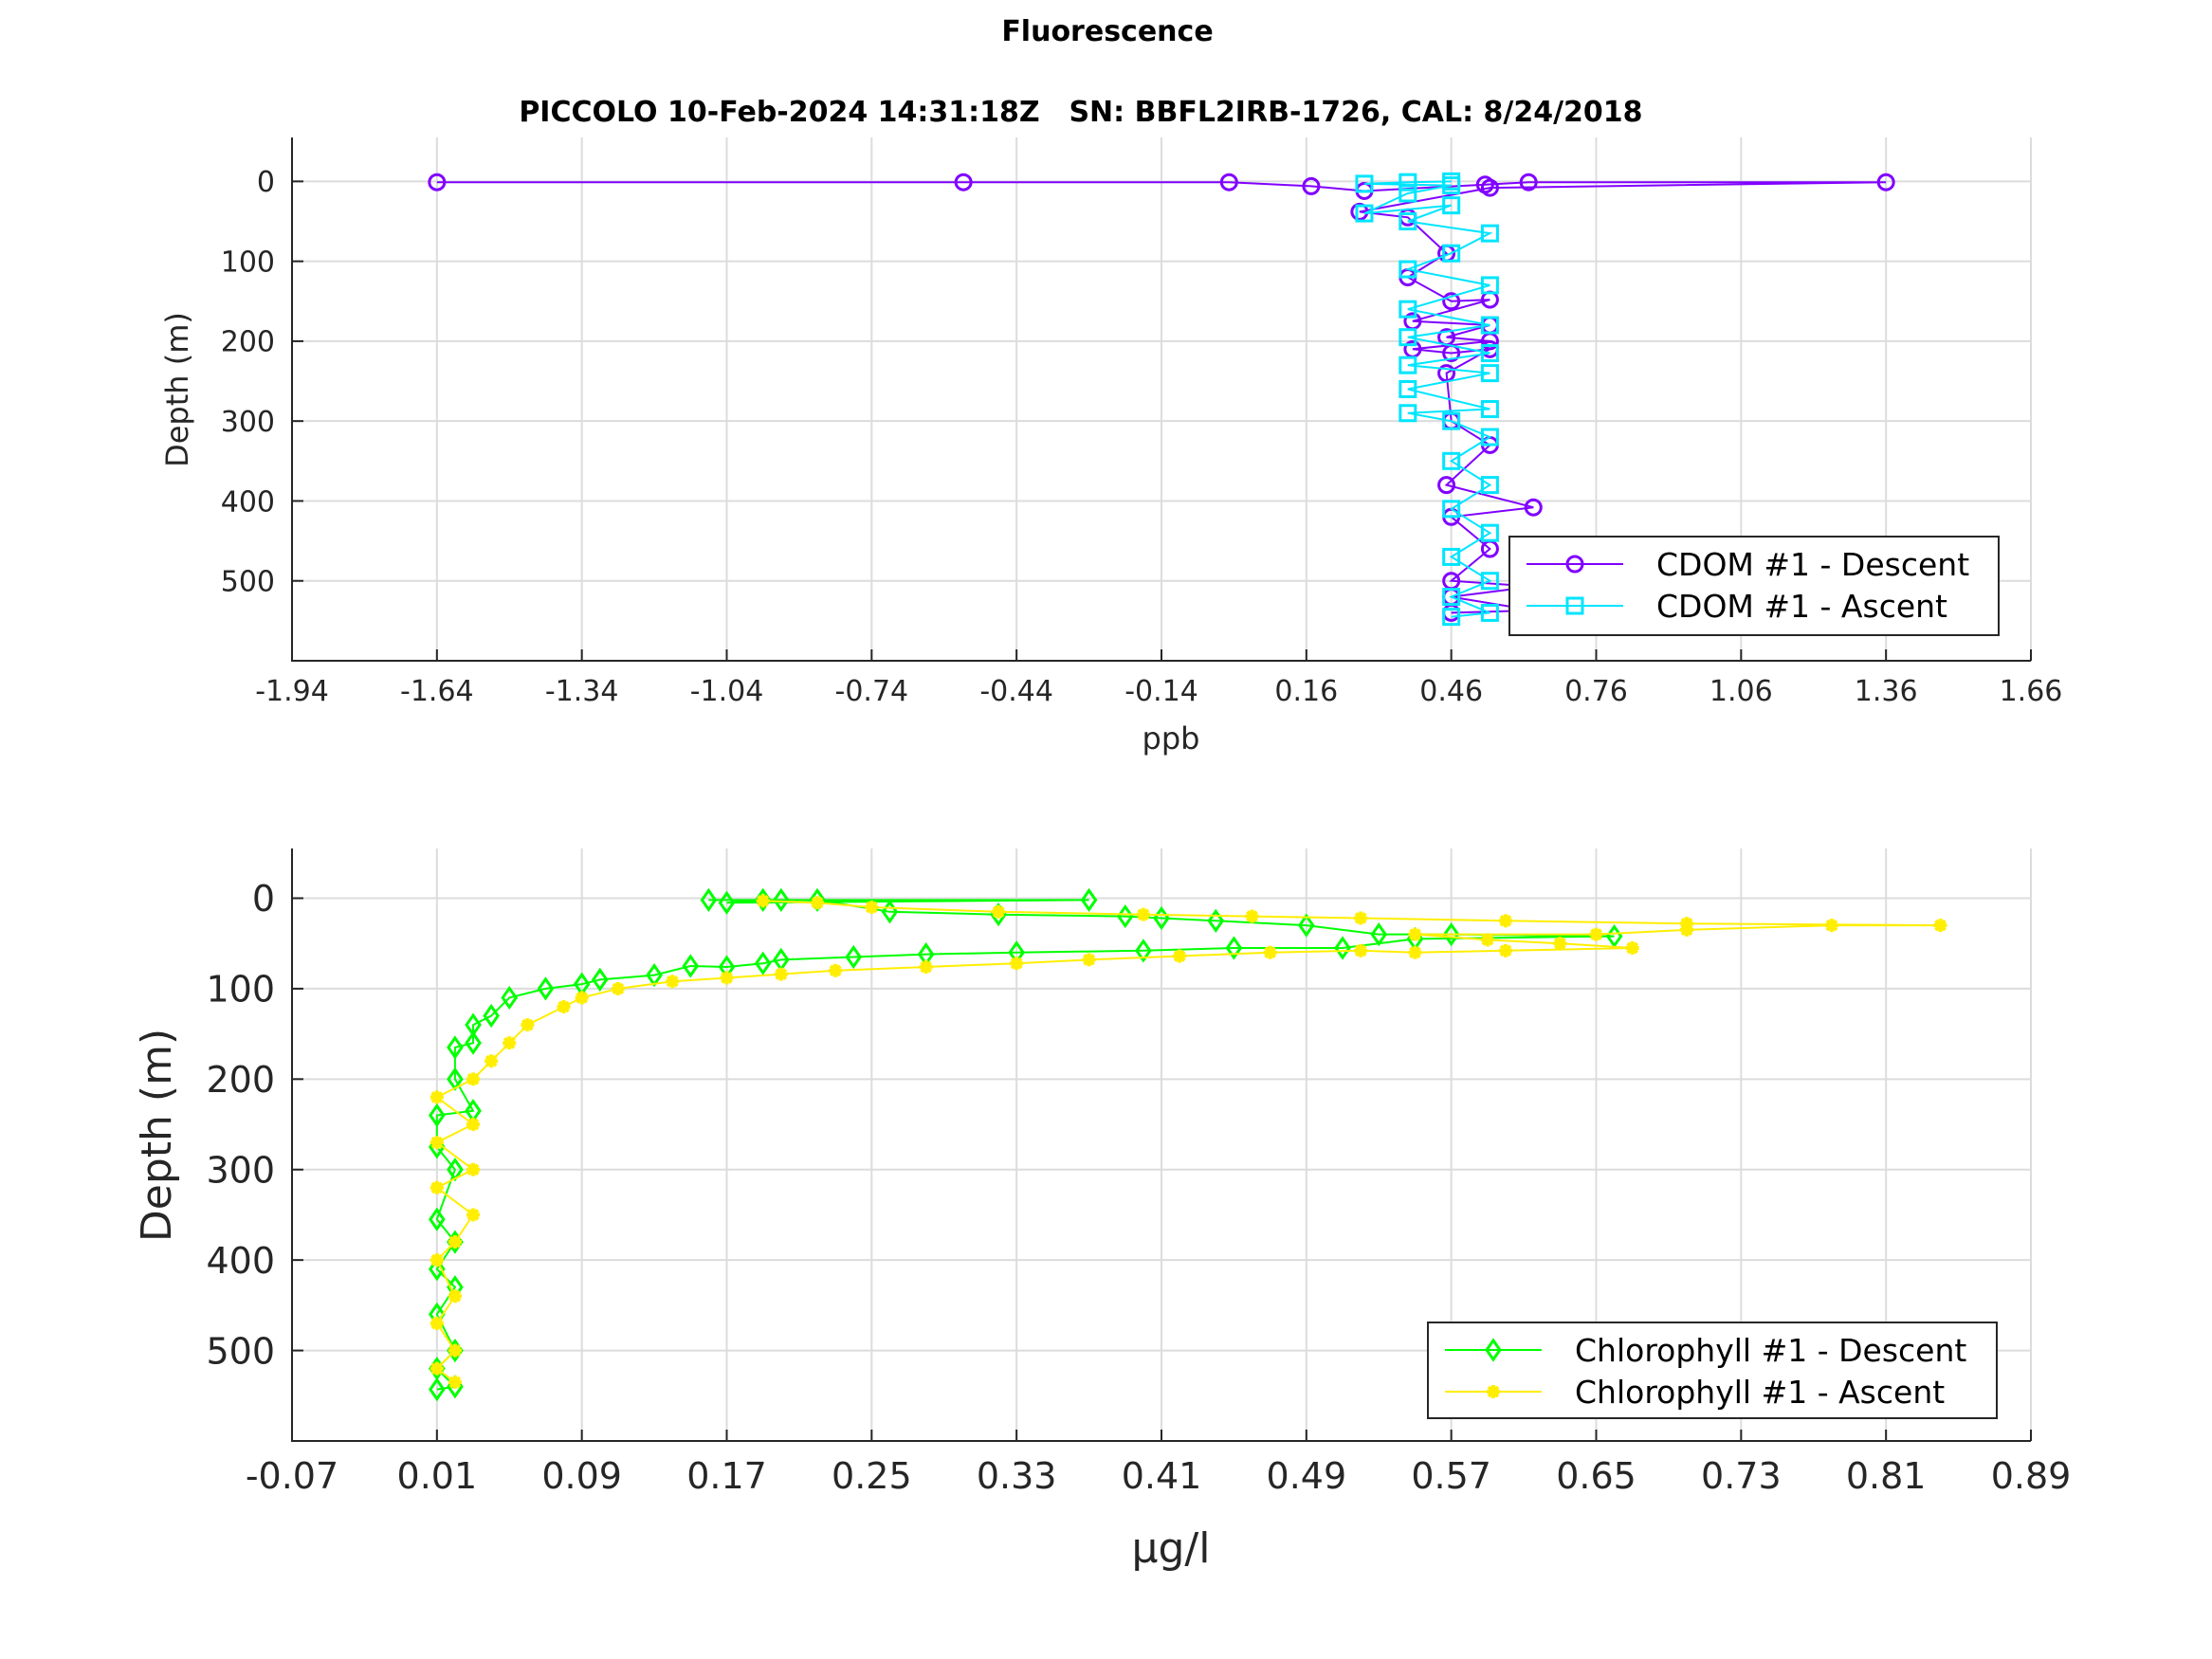 The height and width of the screenshot is (1659, 2212). I want to click on x-tick-label: -0.44, so click(1016, 691).